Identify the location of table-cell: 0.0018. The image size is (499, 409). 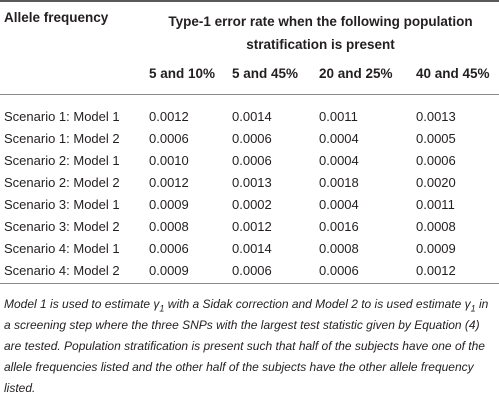
(339, 182).